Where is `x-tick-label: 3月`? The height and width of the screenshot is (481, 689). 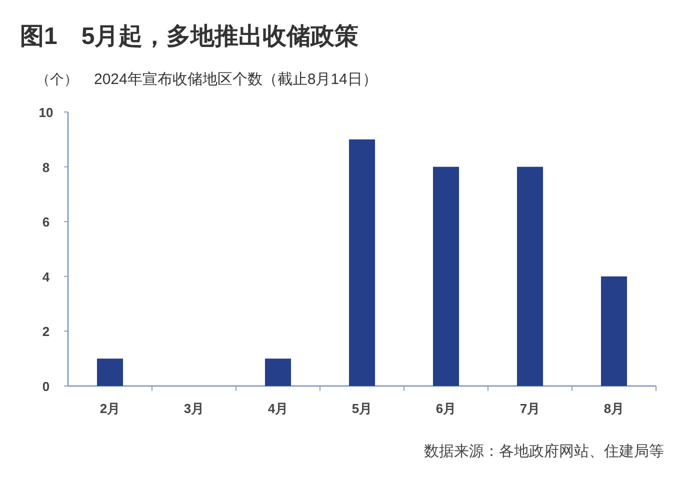
x-tick-label: 3月 is located at coordinates (194, 408).